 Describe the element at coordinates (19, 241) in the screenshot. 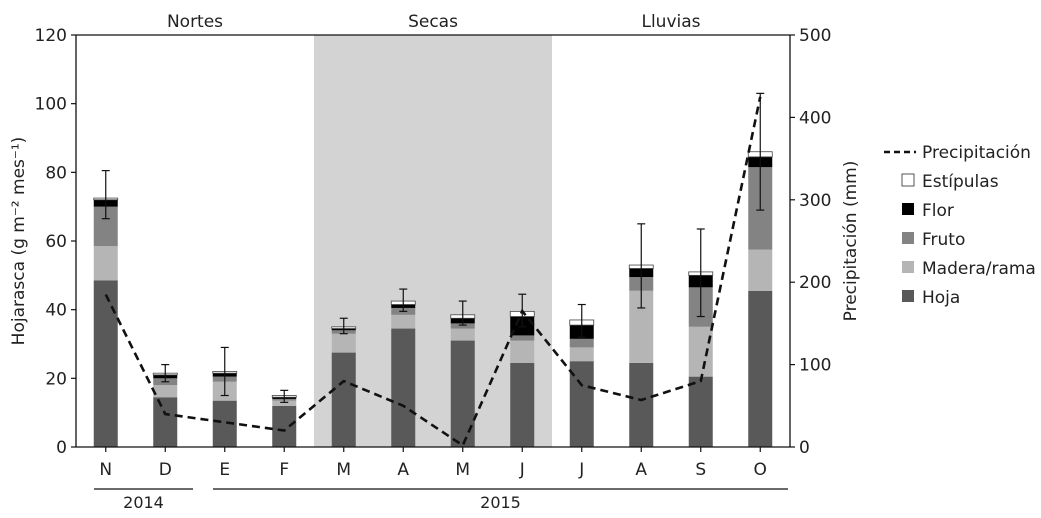

I see `left-axis-title: Hojarasca (g m⁻² mes⁻¹)` at that location.